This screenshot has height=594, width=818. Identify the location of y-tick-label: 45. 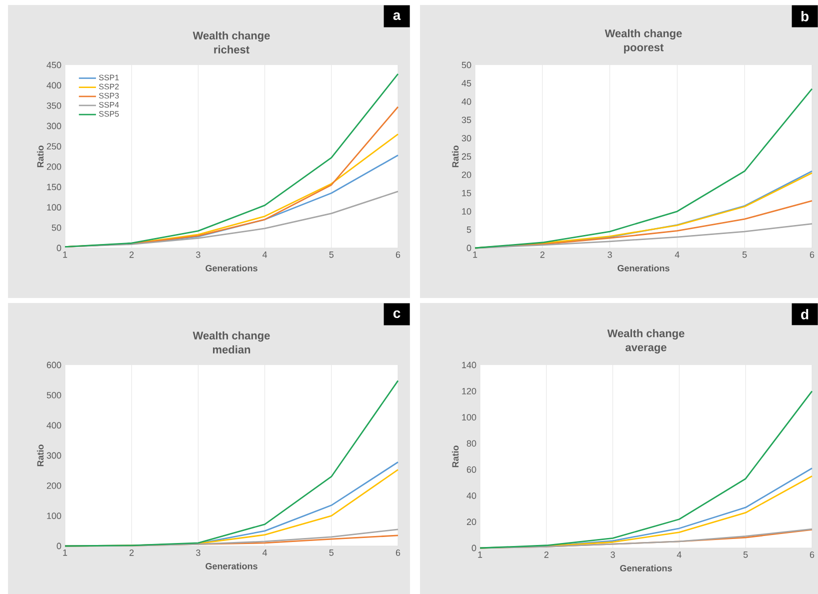
(467, 83).